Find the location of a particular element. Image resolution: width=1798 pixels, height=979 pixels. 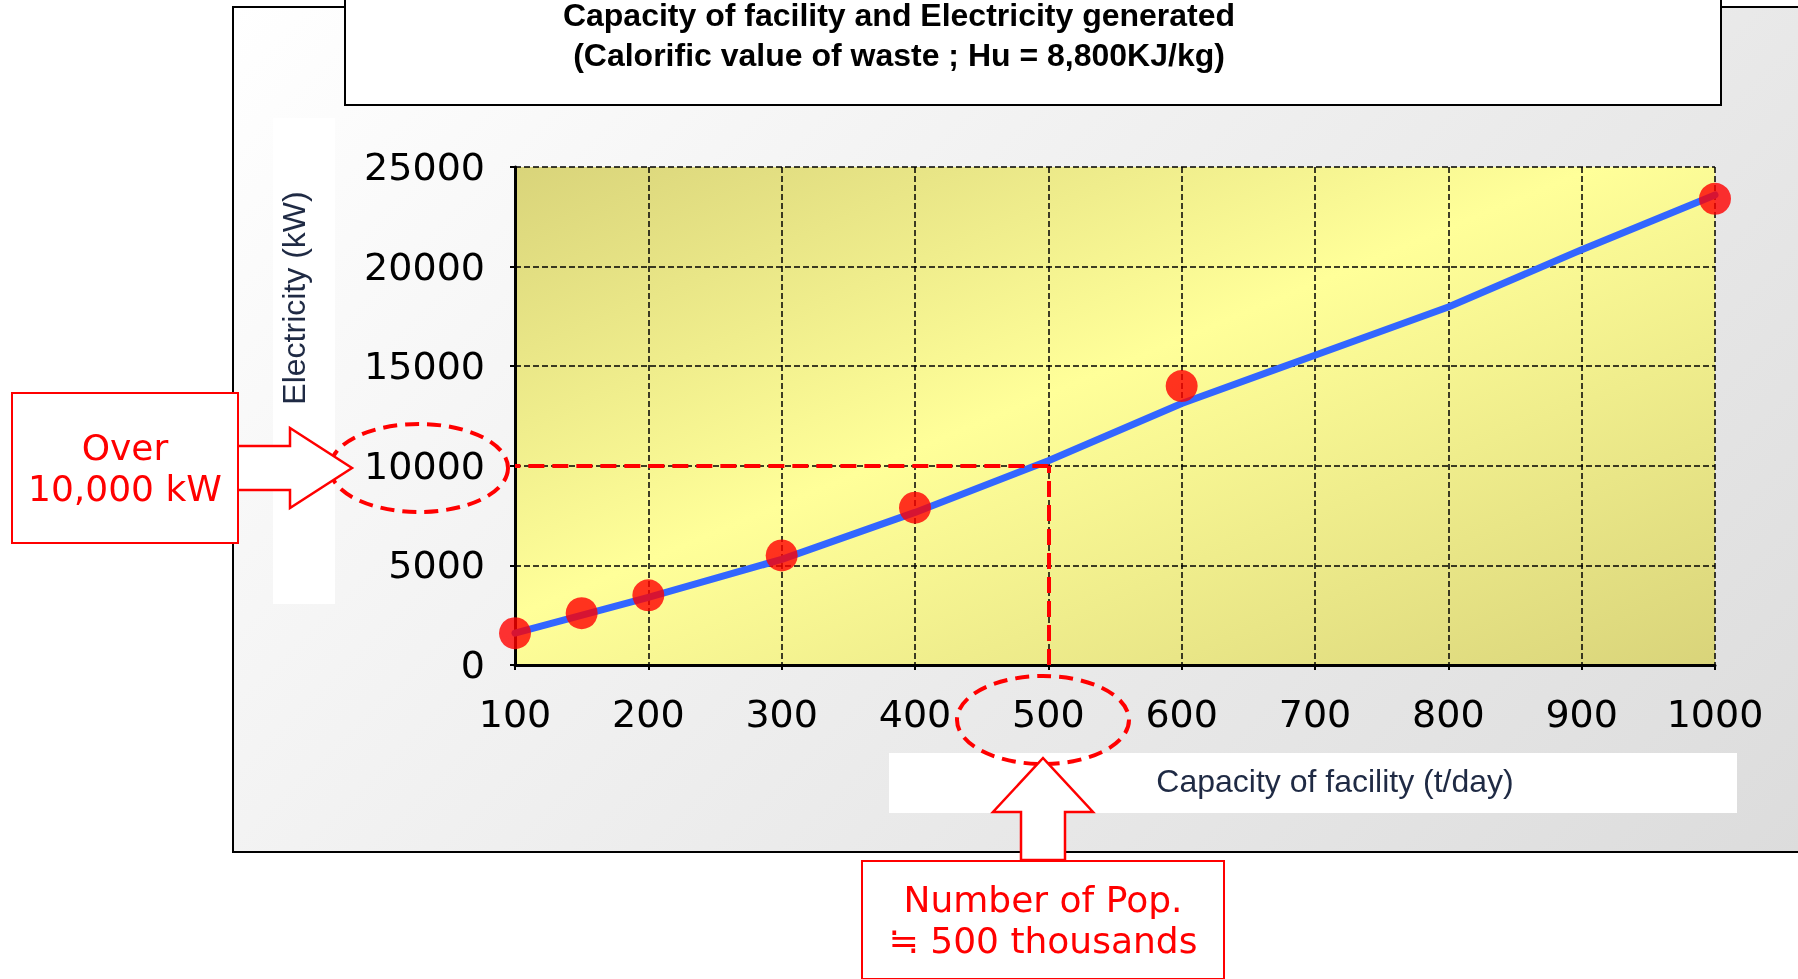

x-tick-label: 700 is located at coordinates (1315, 714).